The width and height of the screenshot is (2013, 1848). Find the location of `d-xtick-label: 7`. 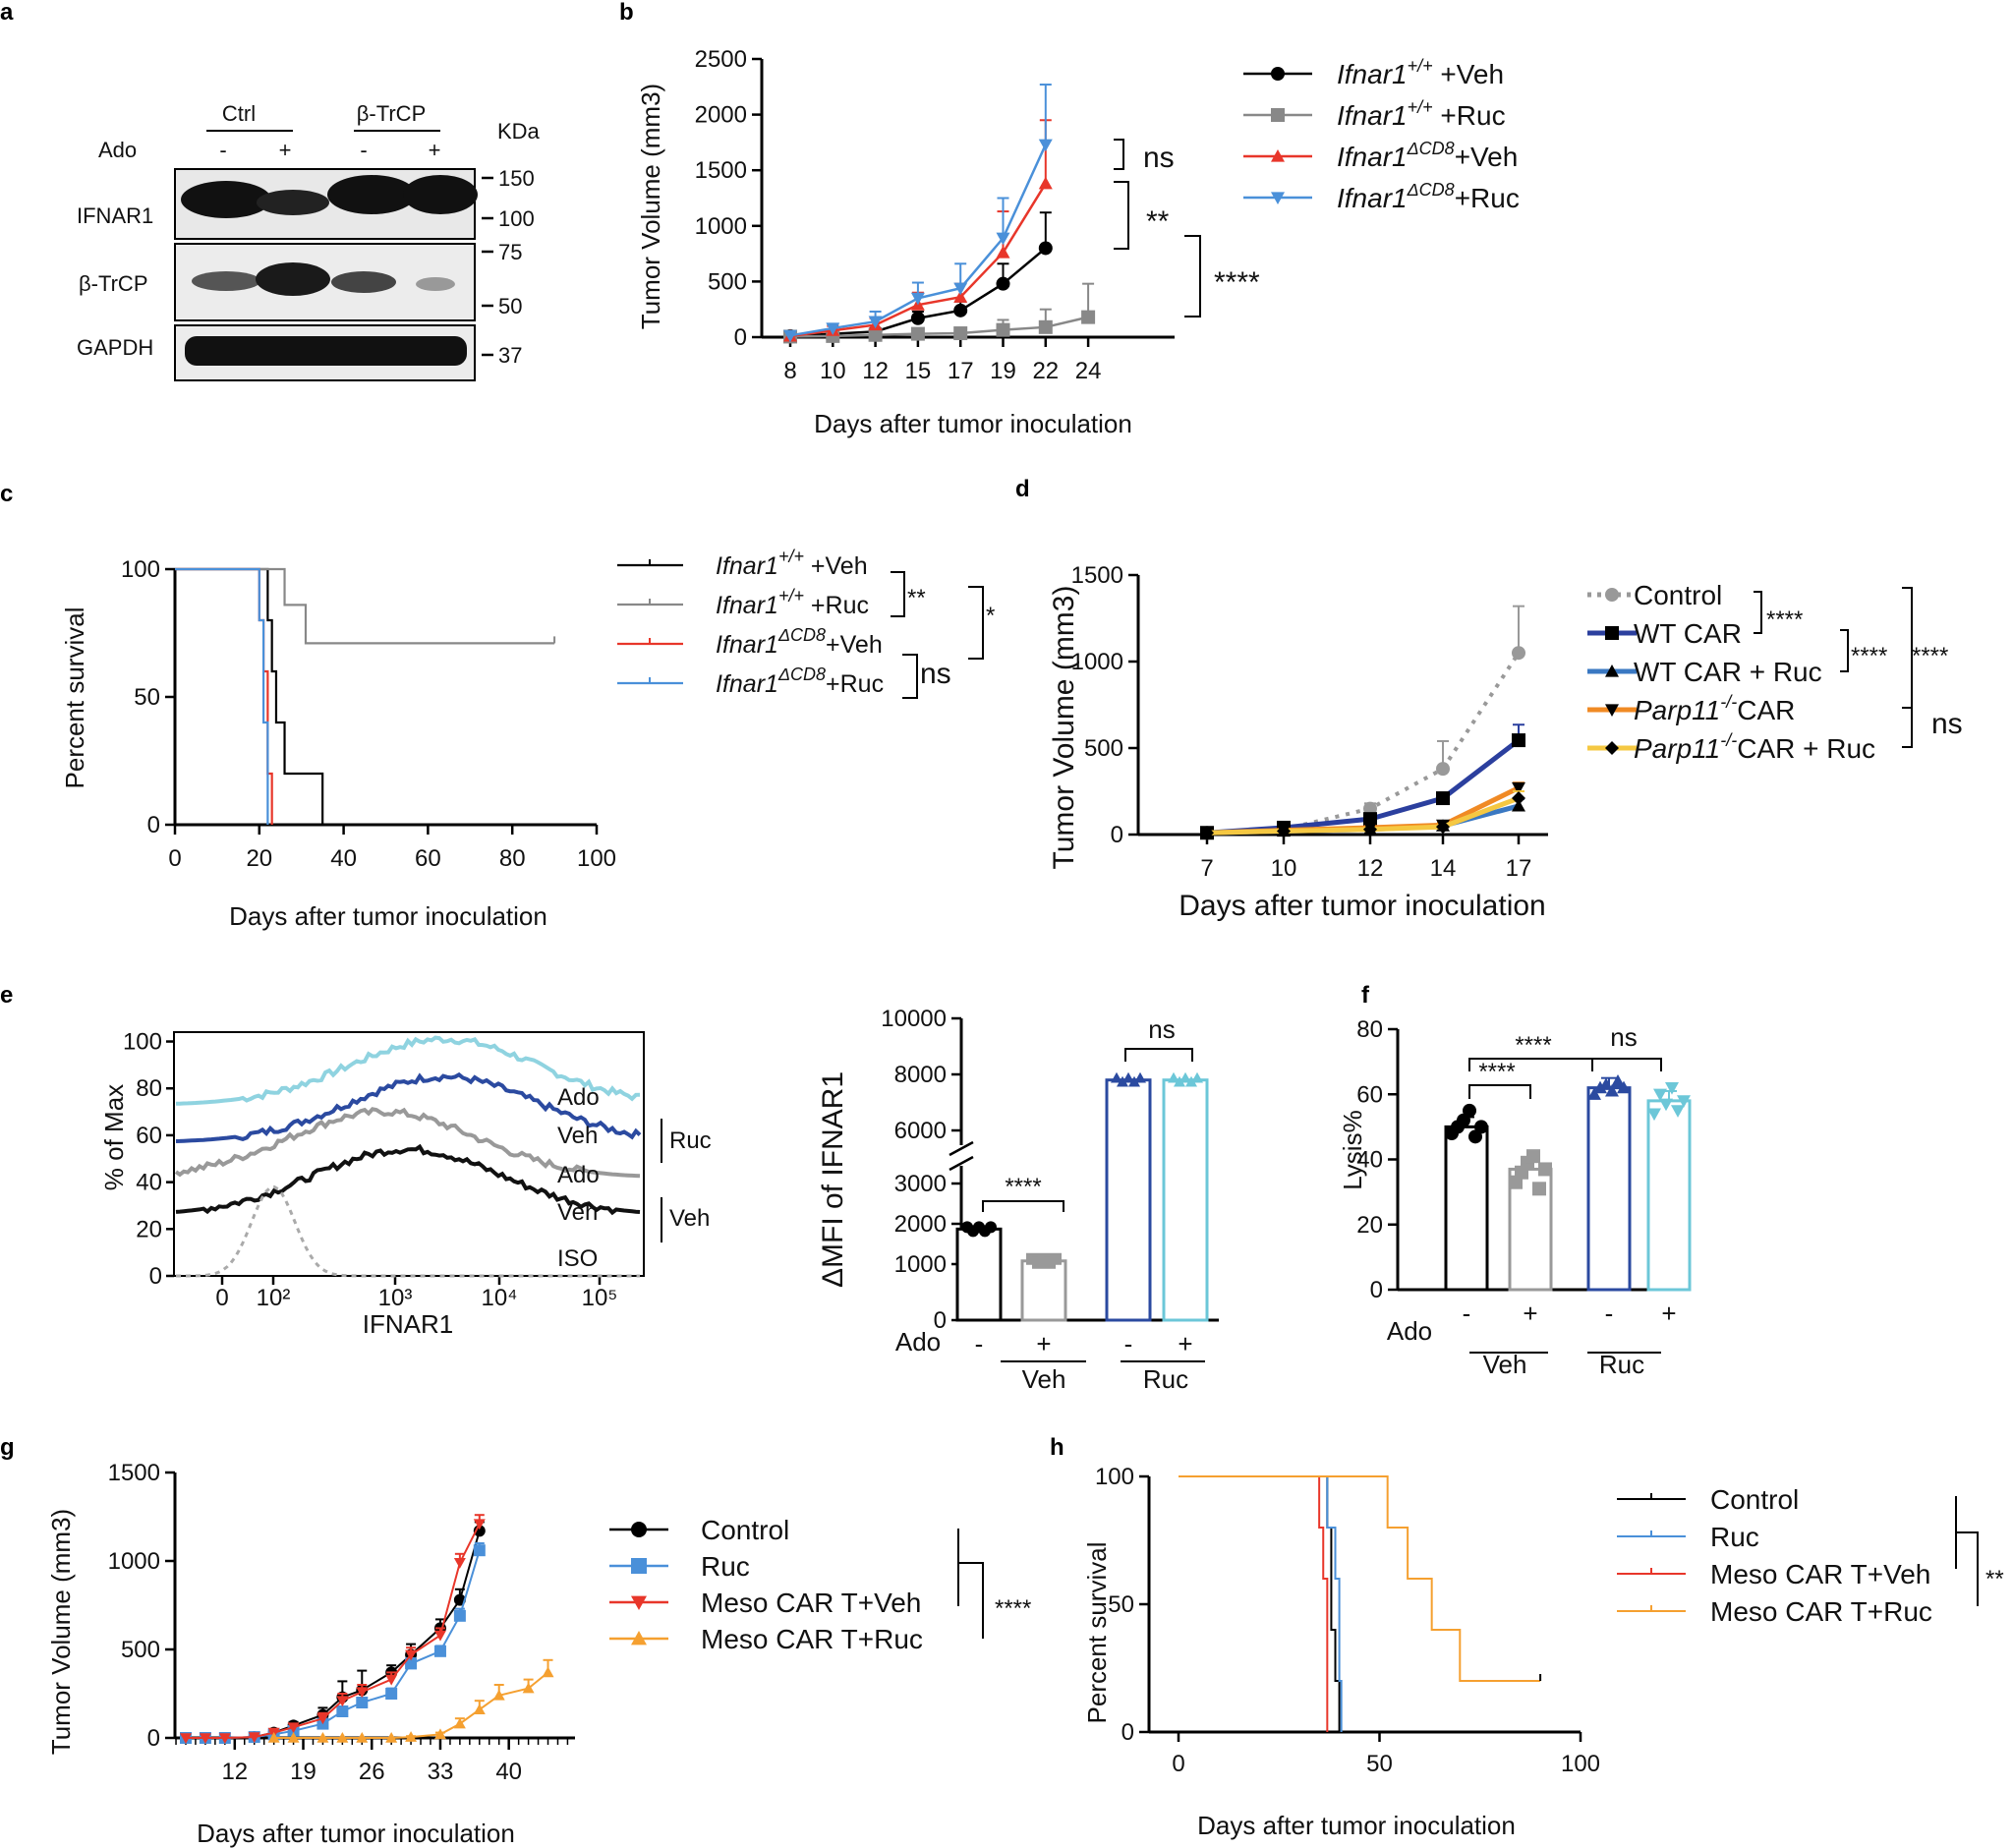

d-xtick-label: 7 is located at coordinates (1206, 869).